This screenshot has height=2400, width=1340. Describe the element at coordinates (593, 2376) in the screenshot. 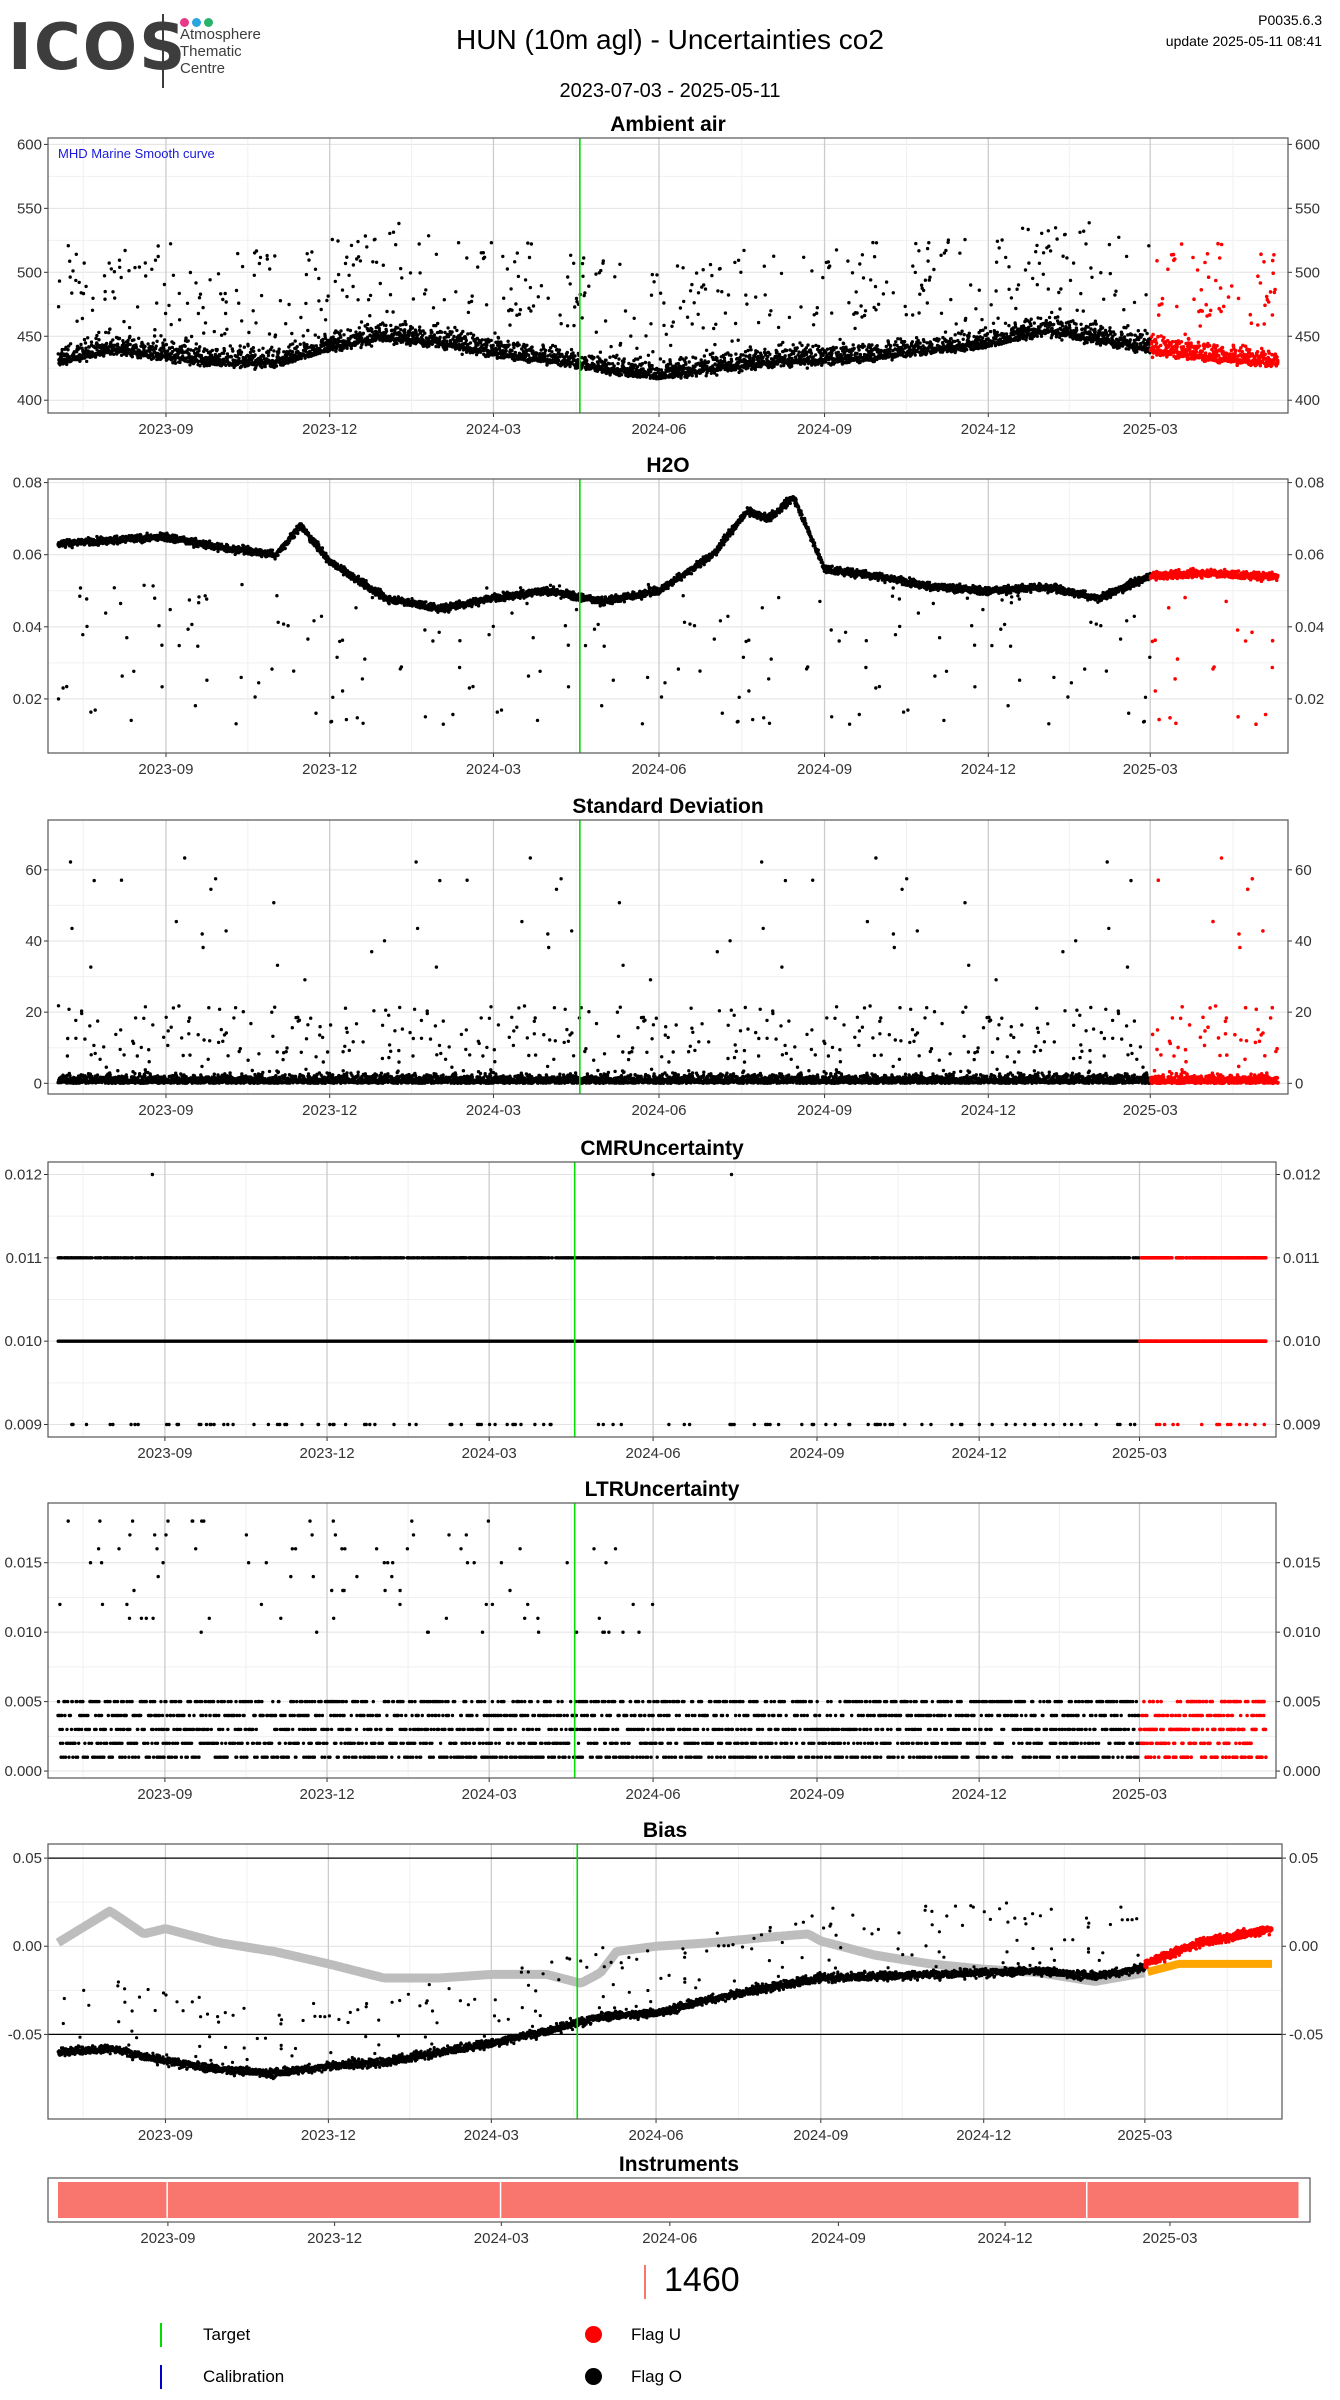

I see `legend-dot-icon` at that location.